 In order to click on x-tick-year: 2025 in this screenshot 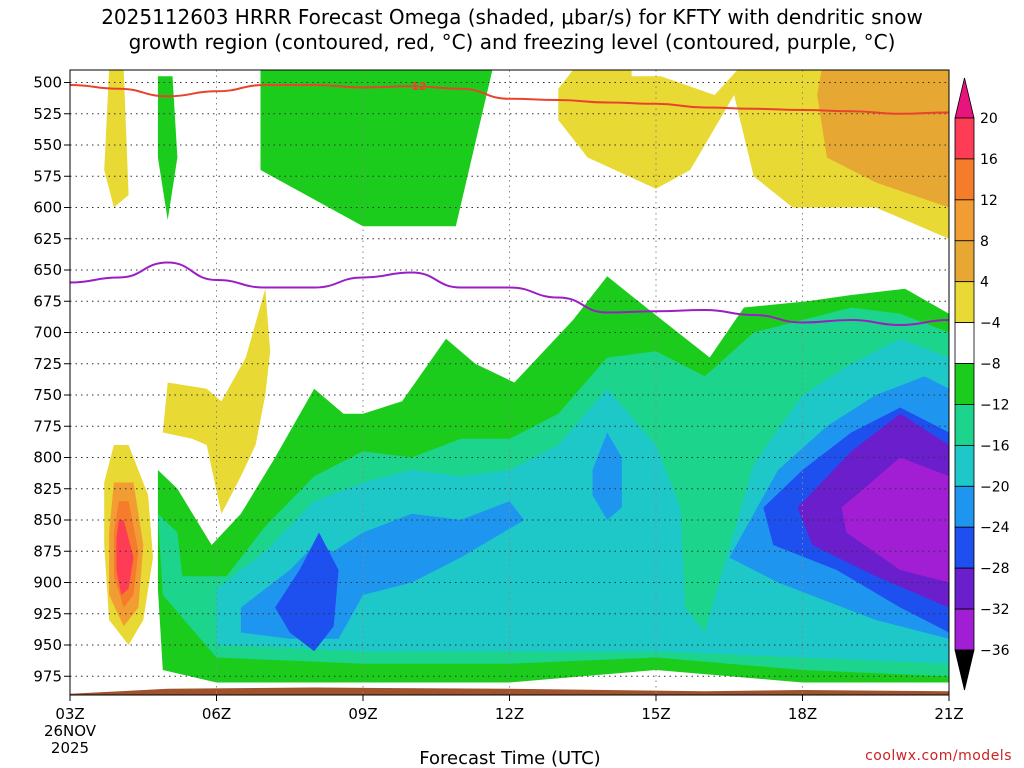, I will do `click(70, 748)`.